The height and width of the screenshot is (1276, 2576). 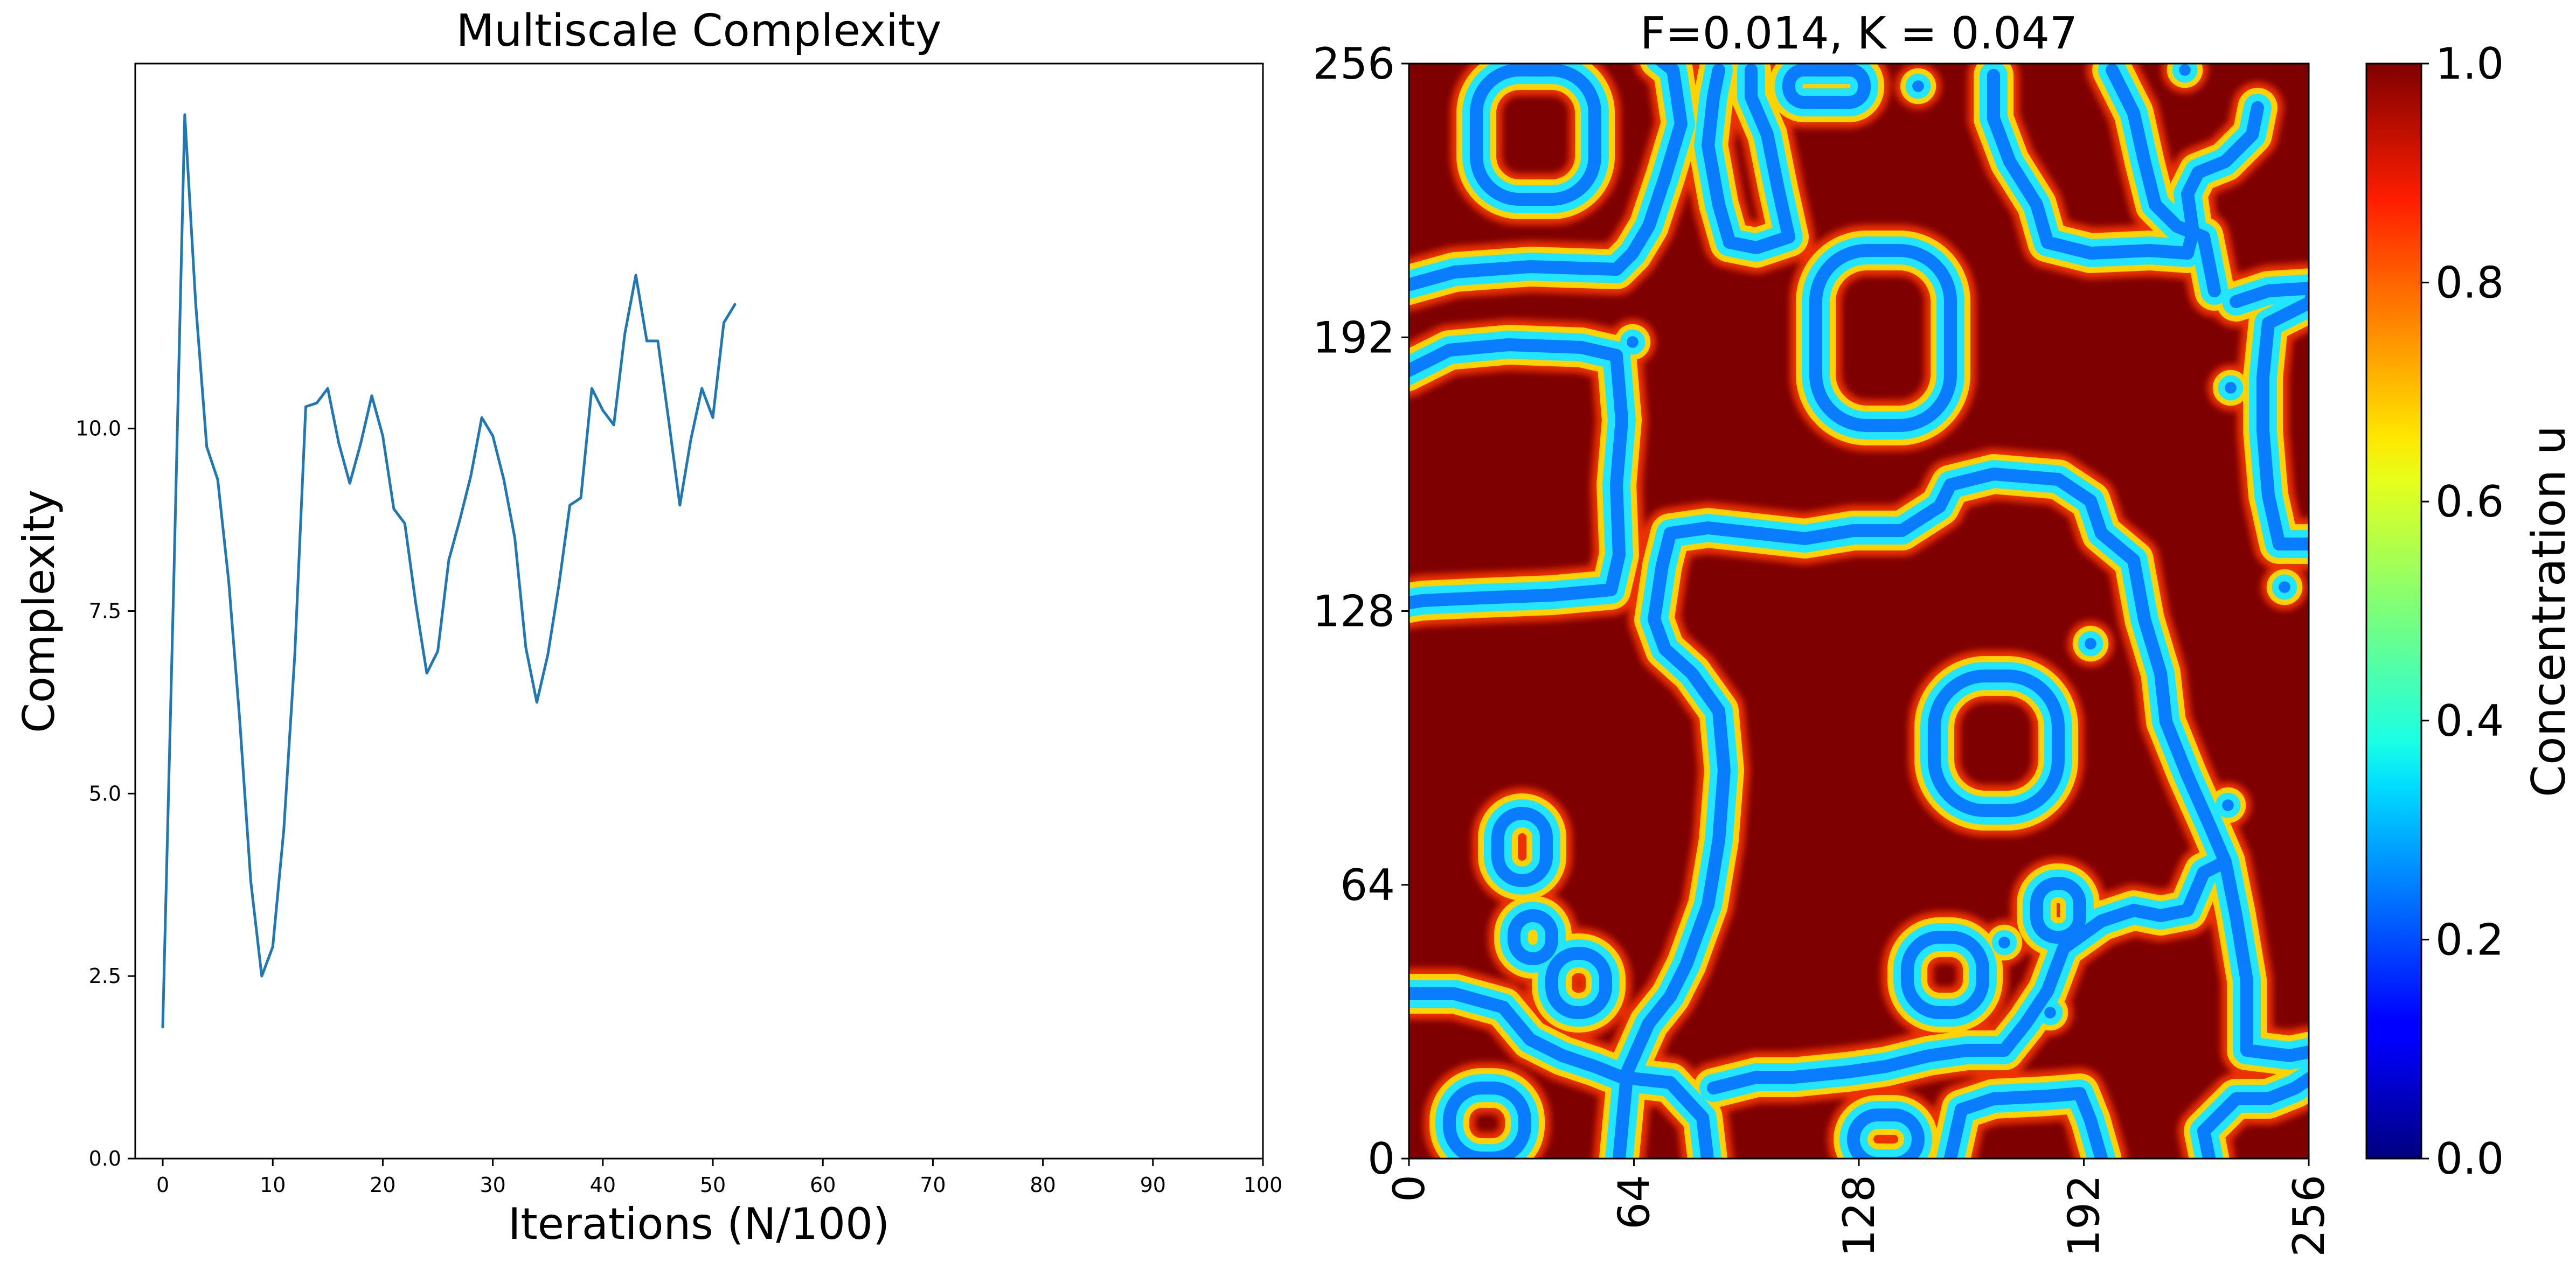 What do you see at coordinates (1153, 1185) in the screenshot?
I see `line-x-tick-label: 90` at bounding box center [1153, 1185].